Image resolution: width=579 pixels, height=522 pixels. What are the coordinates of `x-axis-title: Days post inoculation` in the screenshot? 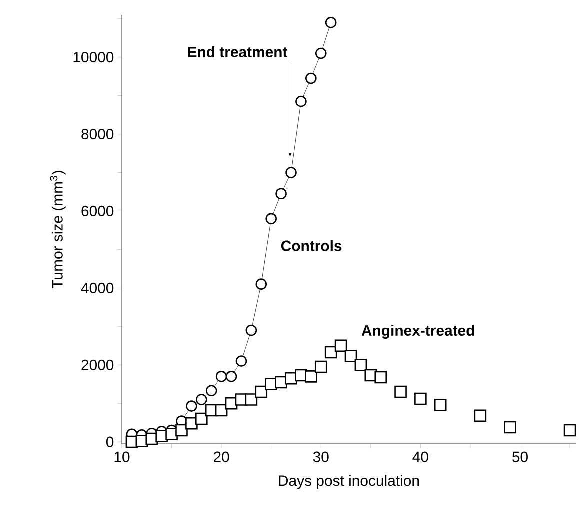 It's located at (349, 482).